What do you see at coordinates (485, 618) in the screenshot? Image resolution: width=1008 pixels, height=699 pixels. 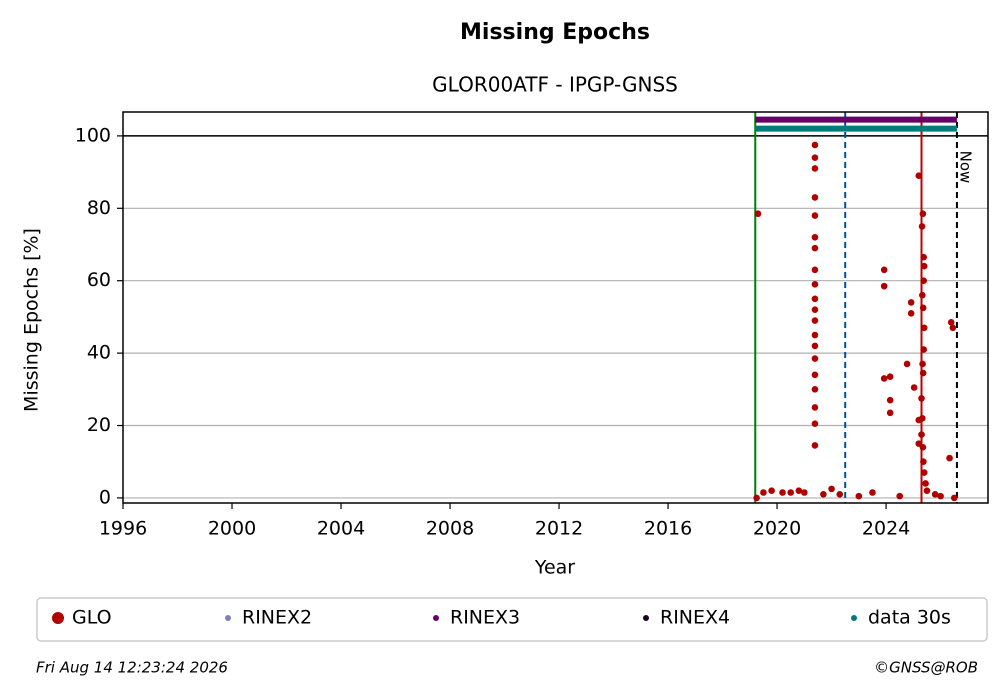 I see `legend-label: RINEX3` at bounding box center [485, 618].